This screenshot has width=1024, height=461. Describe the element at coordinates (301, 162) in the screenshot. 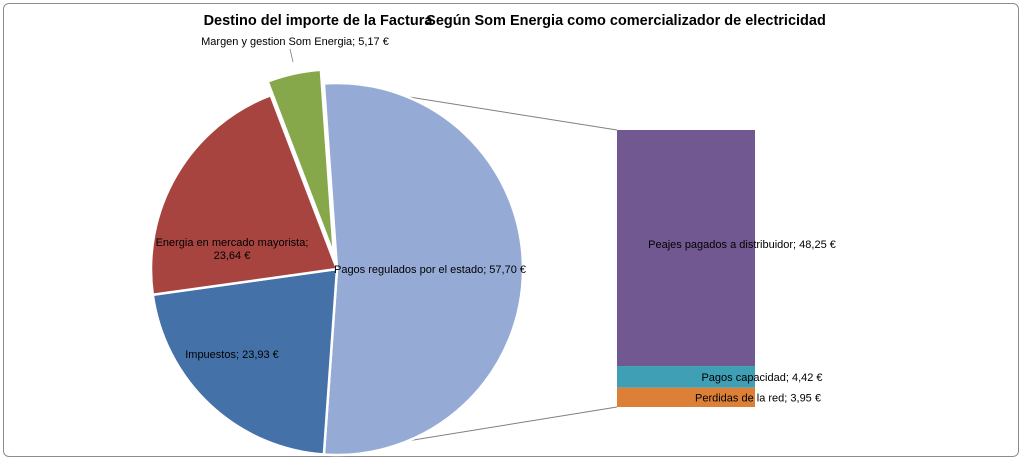

I see `pie-slice-margen-y-gestion-som-energia` at that location.